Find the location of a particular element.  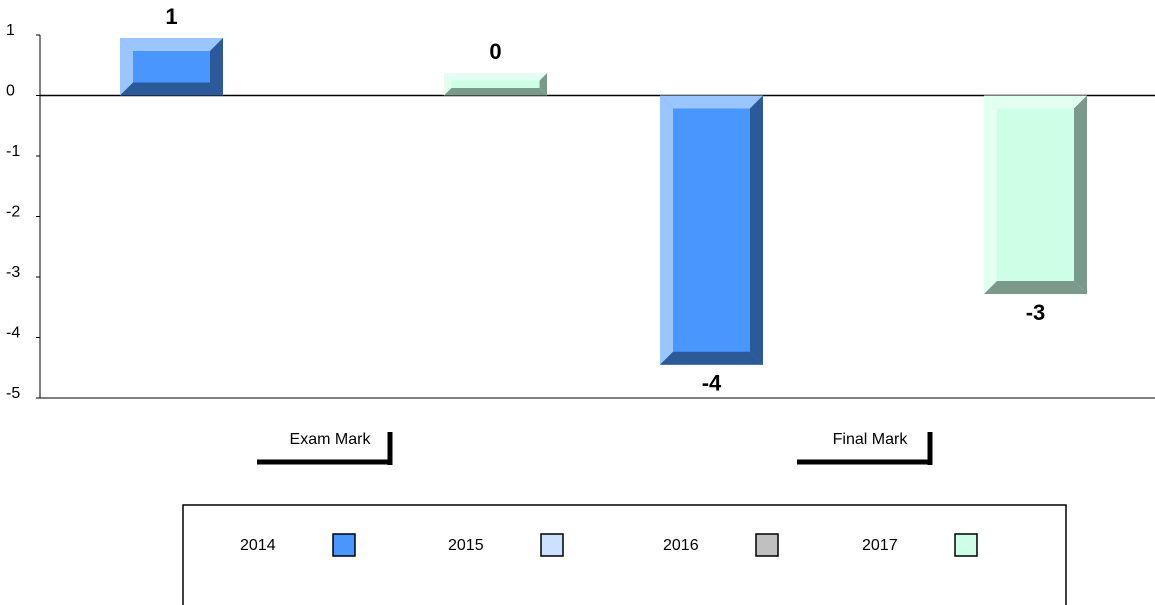

data-label: 1 is located at coordinates (171, 16).